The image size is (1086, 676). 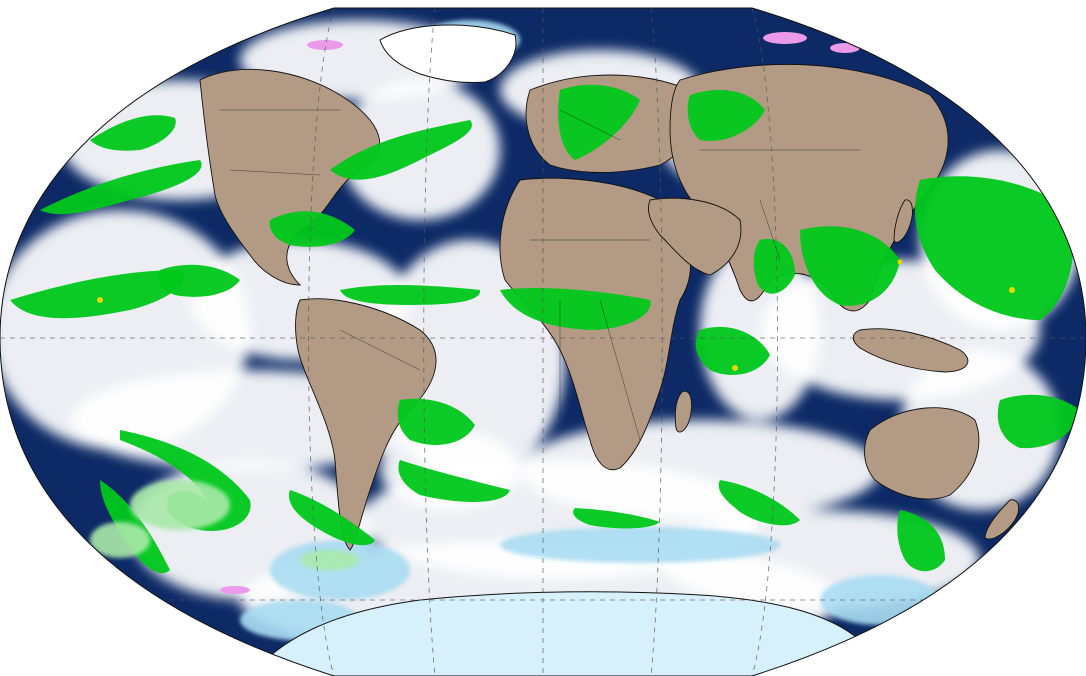 What do you see at coordinates (332, 518) in the screenshot?
I see `precip-band-south-pacific-east` at bounding box center [332, 518].